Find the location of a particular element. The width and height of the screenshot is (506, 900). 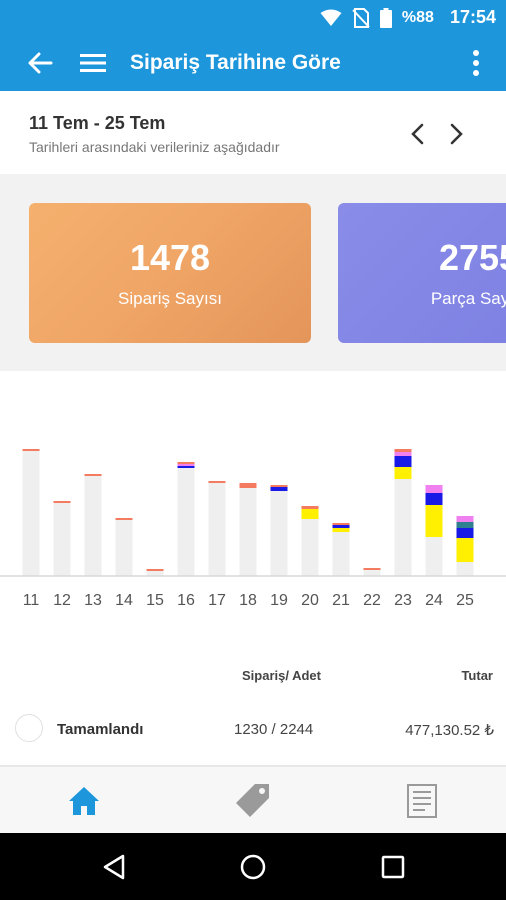

order-count-label: Sipariş Sayısı is located at coordinates (170, 298).